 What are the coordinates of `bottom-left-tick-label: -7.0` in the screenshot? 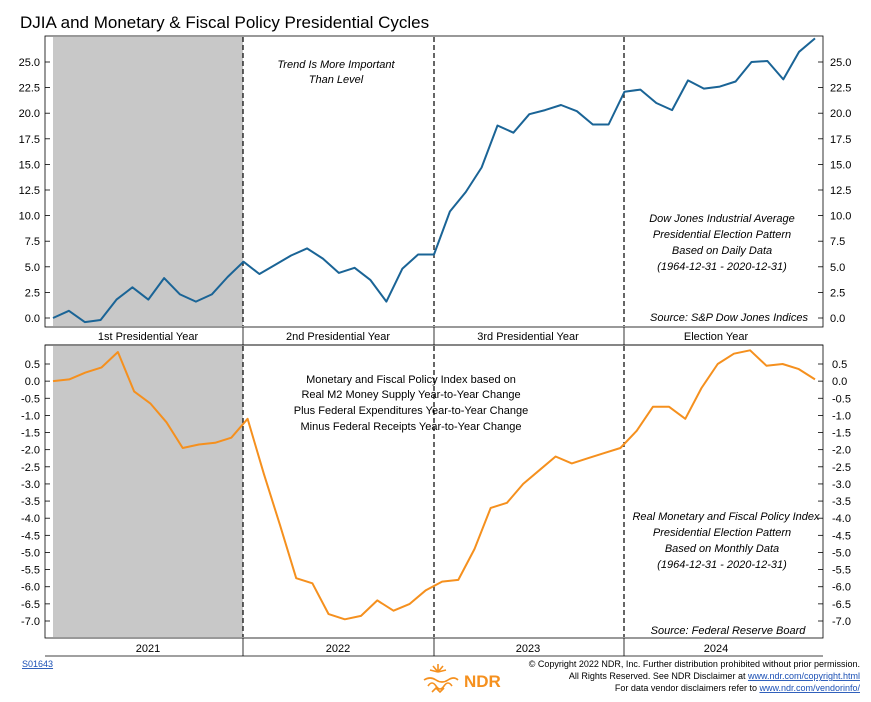 It's located at (30, 622).